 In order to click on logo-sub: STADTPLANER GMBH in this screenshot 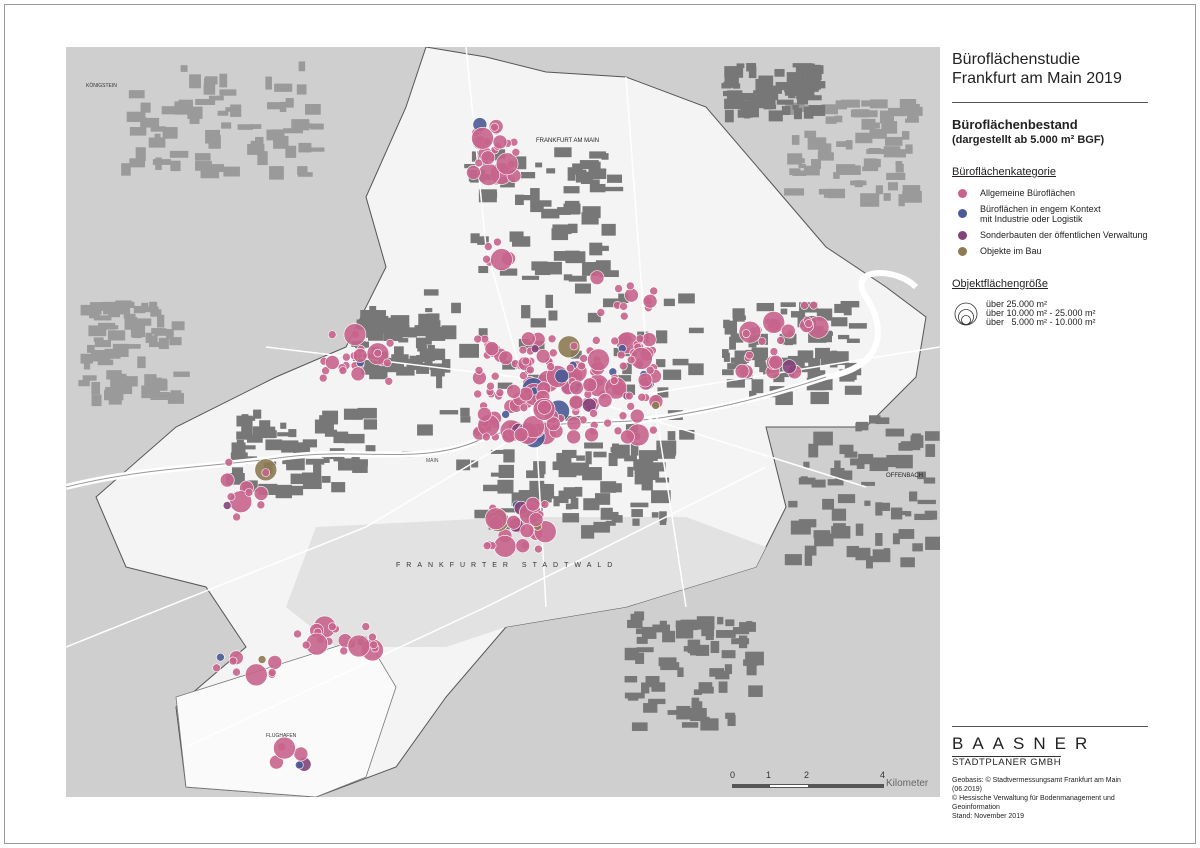, I will do `click(1007, 762)`.